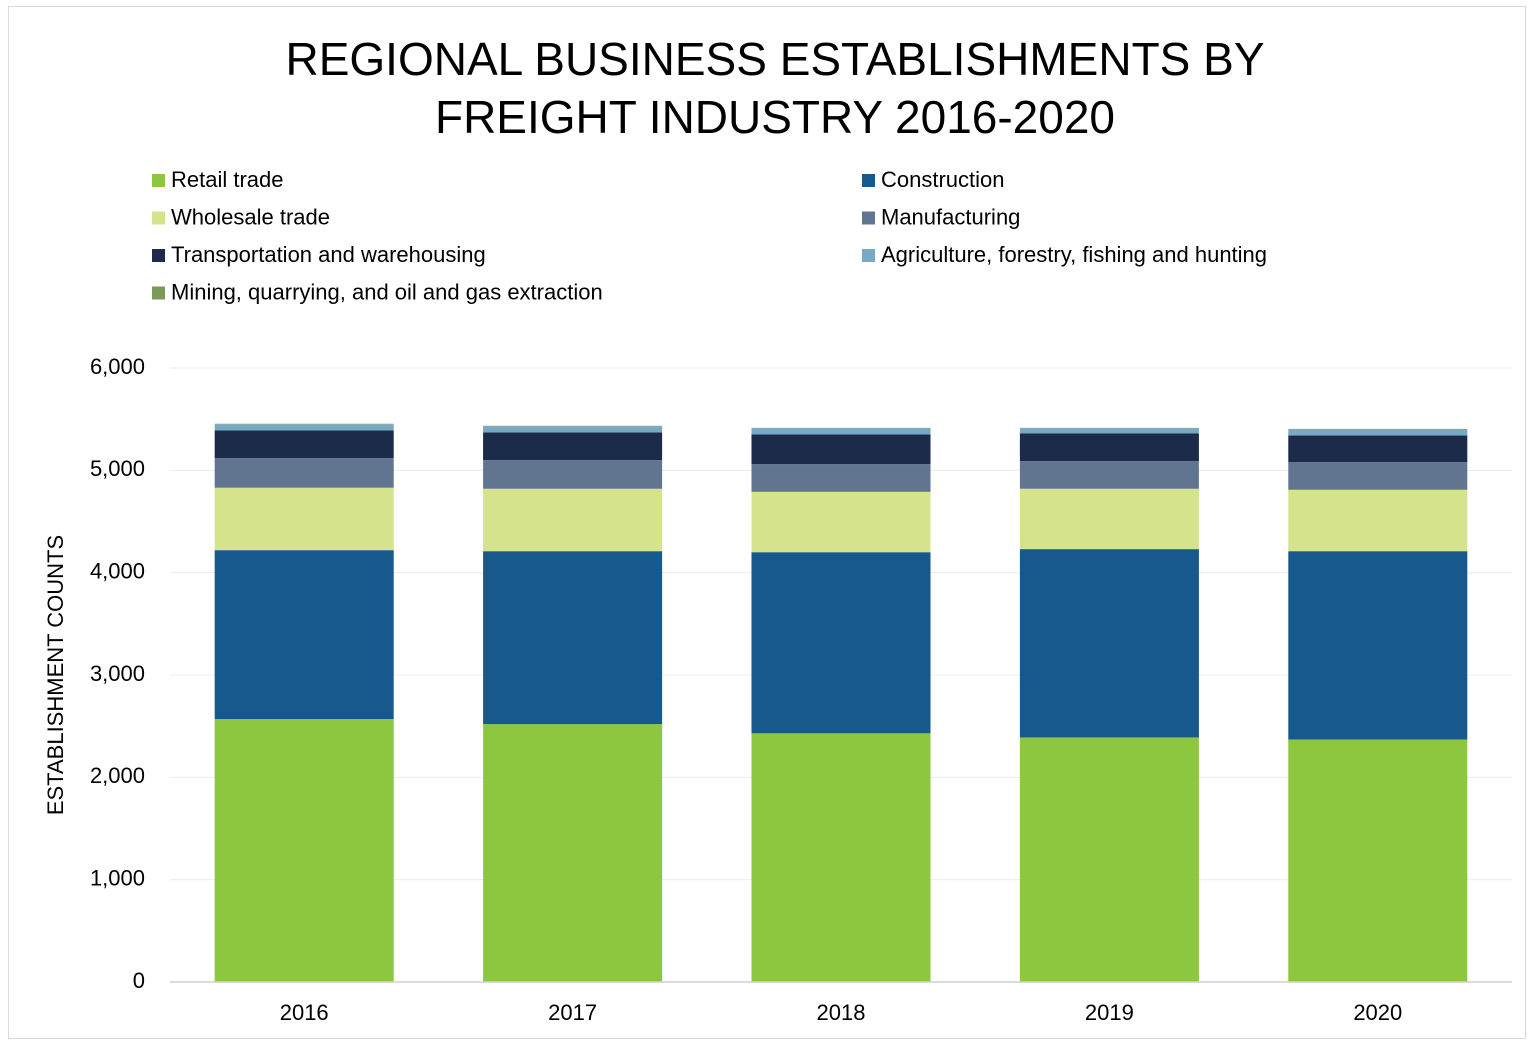 This screenshot has height=1041, width=1528. I want to click on x-tick-label: 2016, so click(304, 1012).